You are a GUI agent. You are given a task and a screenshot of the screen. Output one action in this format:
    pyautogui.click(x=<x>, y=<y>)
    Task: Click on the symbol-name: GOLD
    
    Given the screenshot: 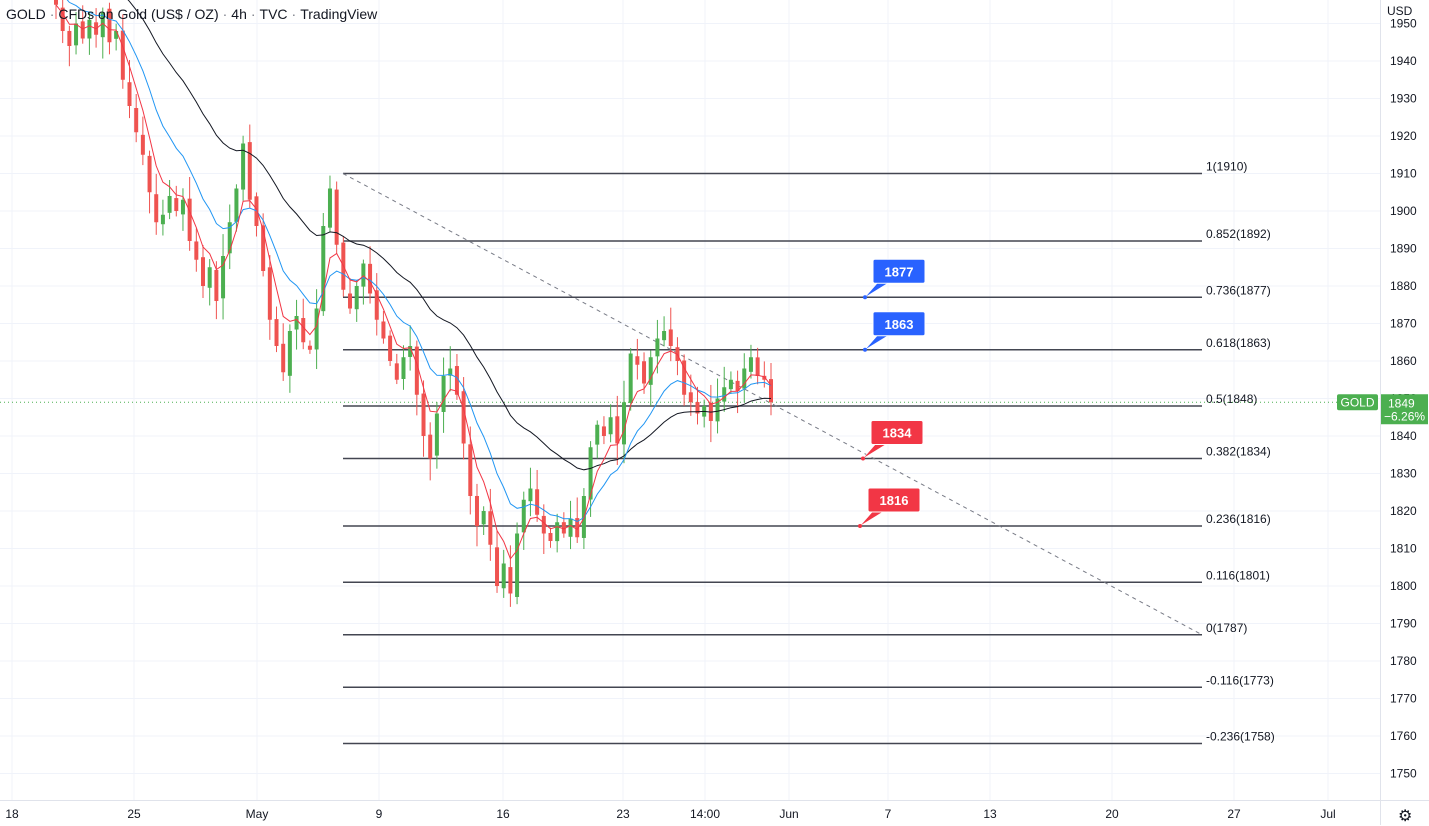 What is the action you would take?
    pyautogui.click(x=26, y=14)
    